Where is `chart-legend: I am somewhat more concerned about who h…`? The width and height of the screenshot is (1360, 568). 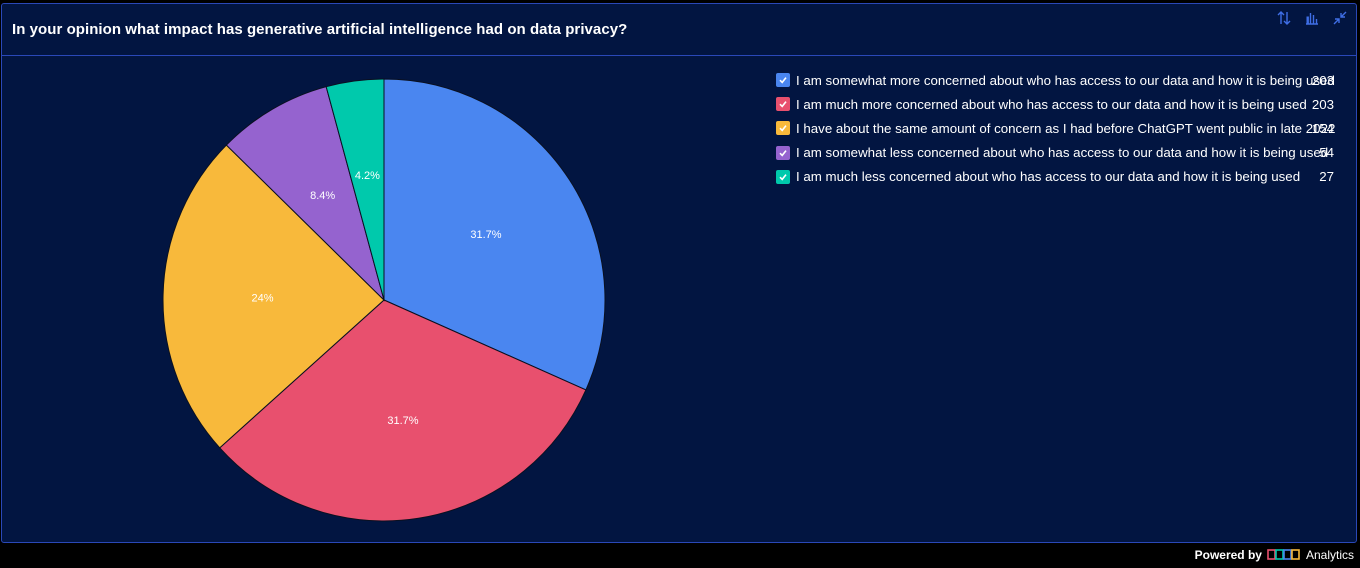
chart-legend: I am somewhat more concerned about who h… is located at coordinates (1056, 128).